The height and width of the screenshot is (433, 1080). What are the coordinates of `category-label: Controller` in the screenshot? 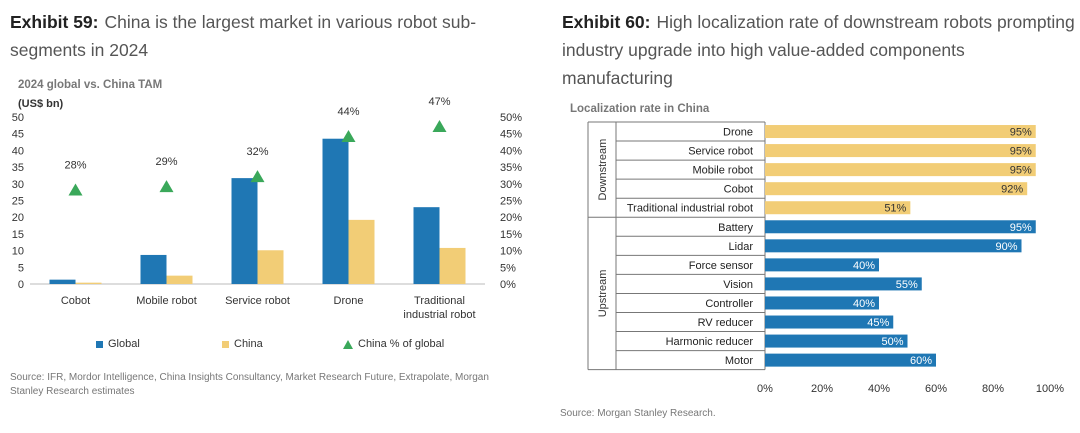 It's located at (729, 304).